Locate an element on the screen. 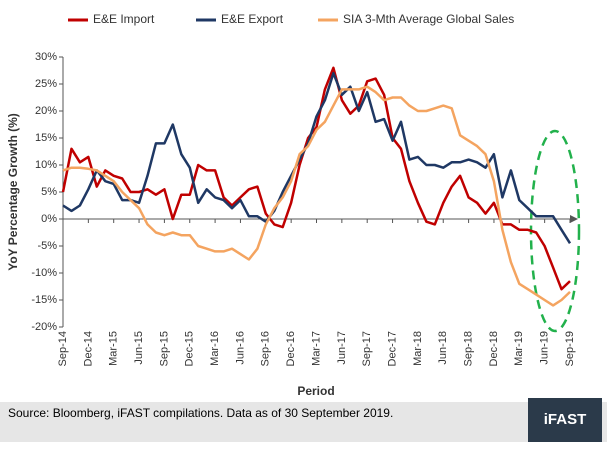  y-tick-label: 25% is located at coordinates (46, 84).